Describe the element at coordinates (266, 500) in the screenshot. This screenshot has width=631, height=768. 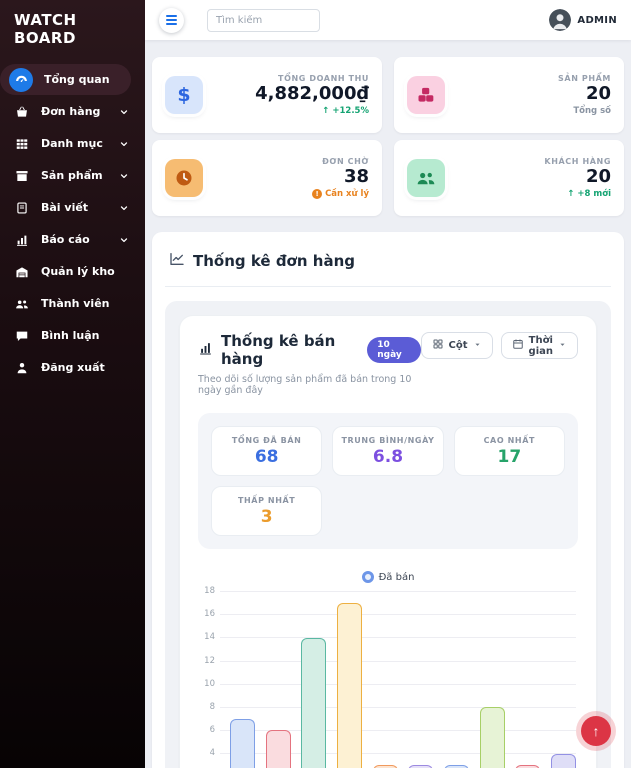
I see `sales-stat-label: THẤP NHẤT` at that location.